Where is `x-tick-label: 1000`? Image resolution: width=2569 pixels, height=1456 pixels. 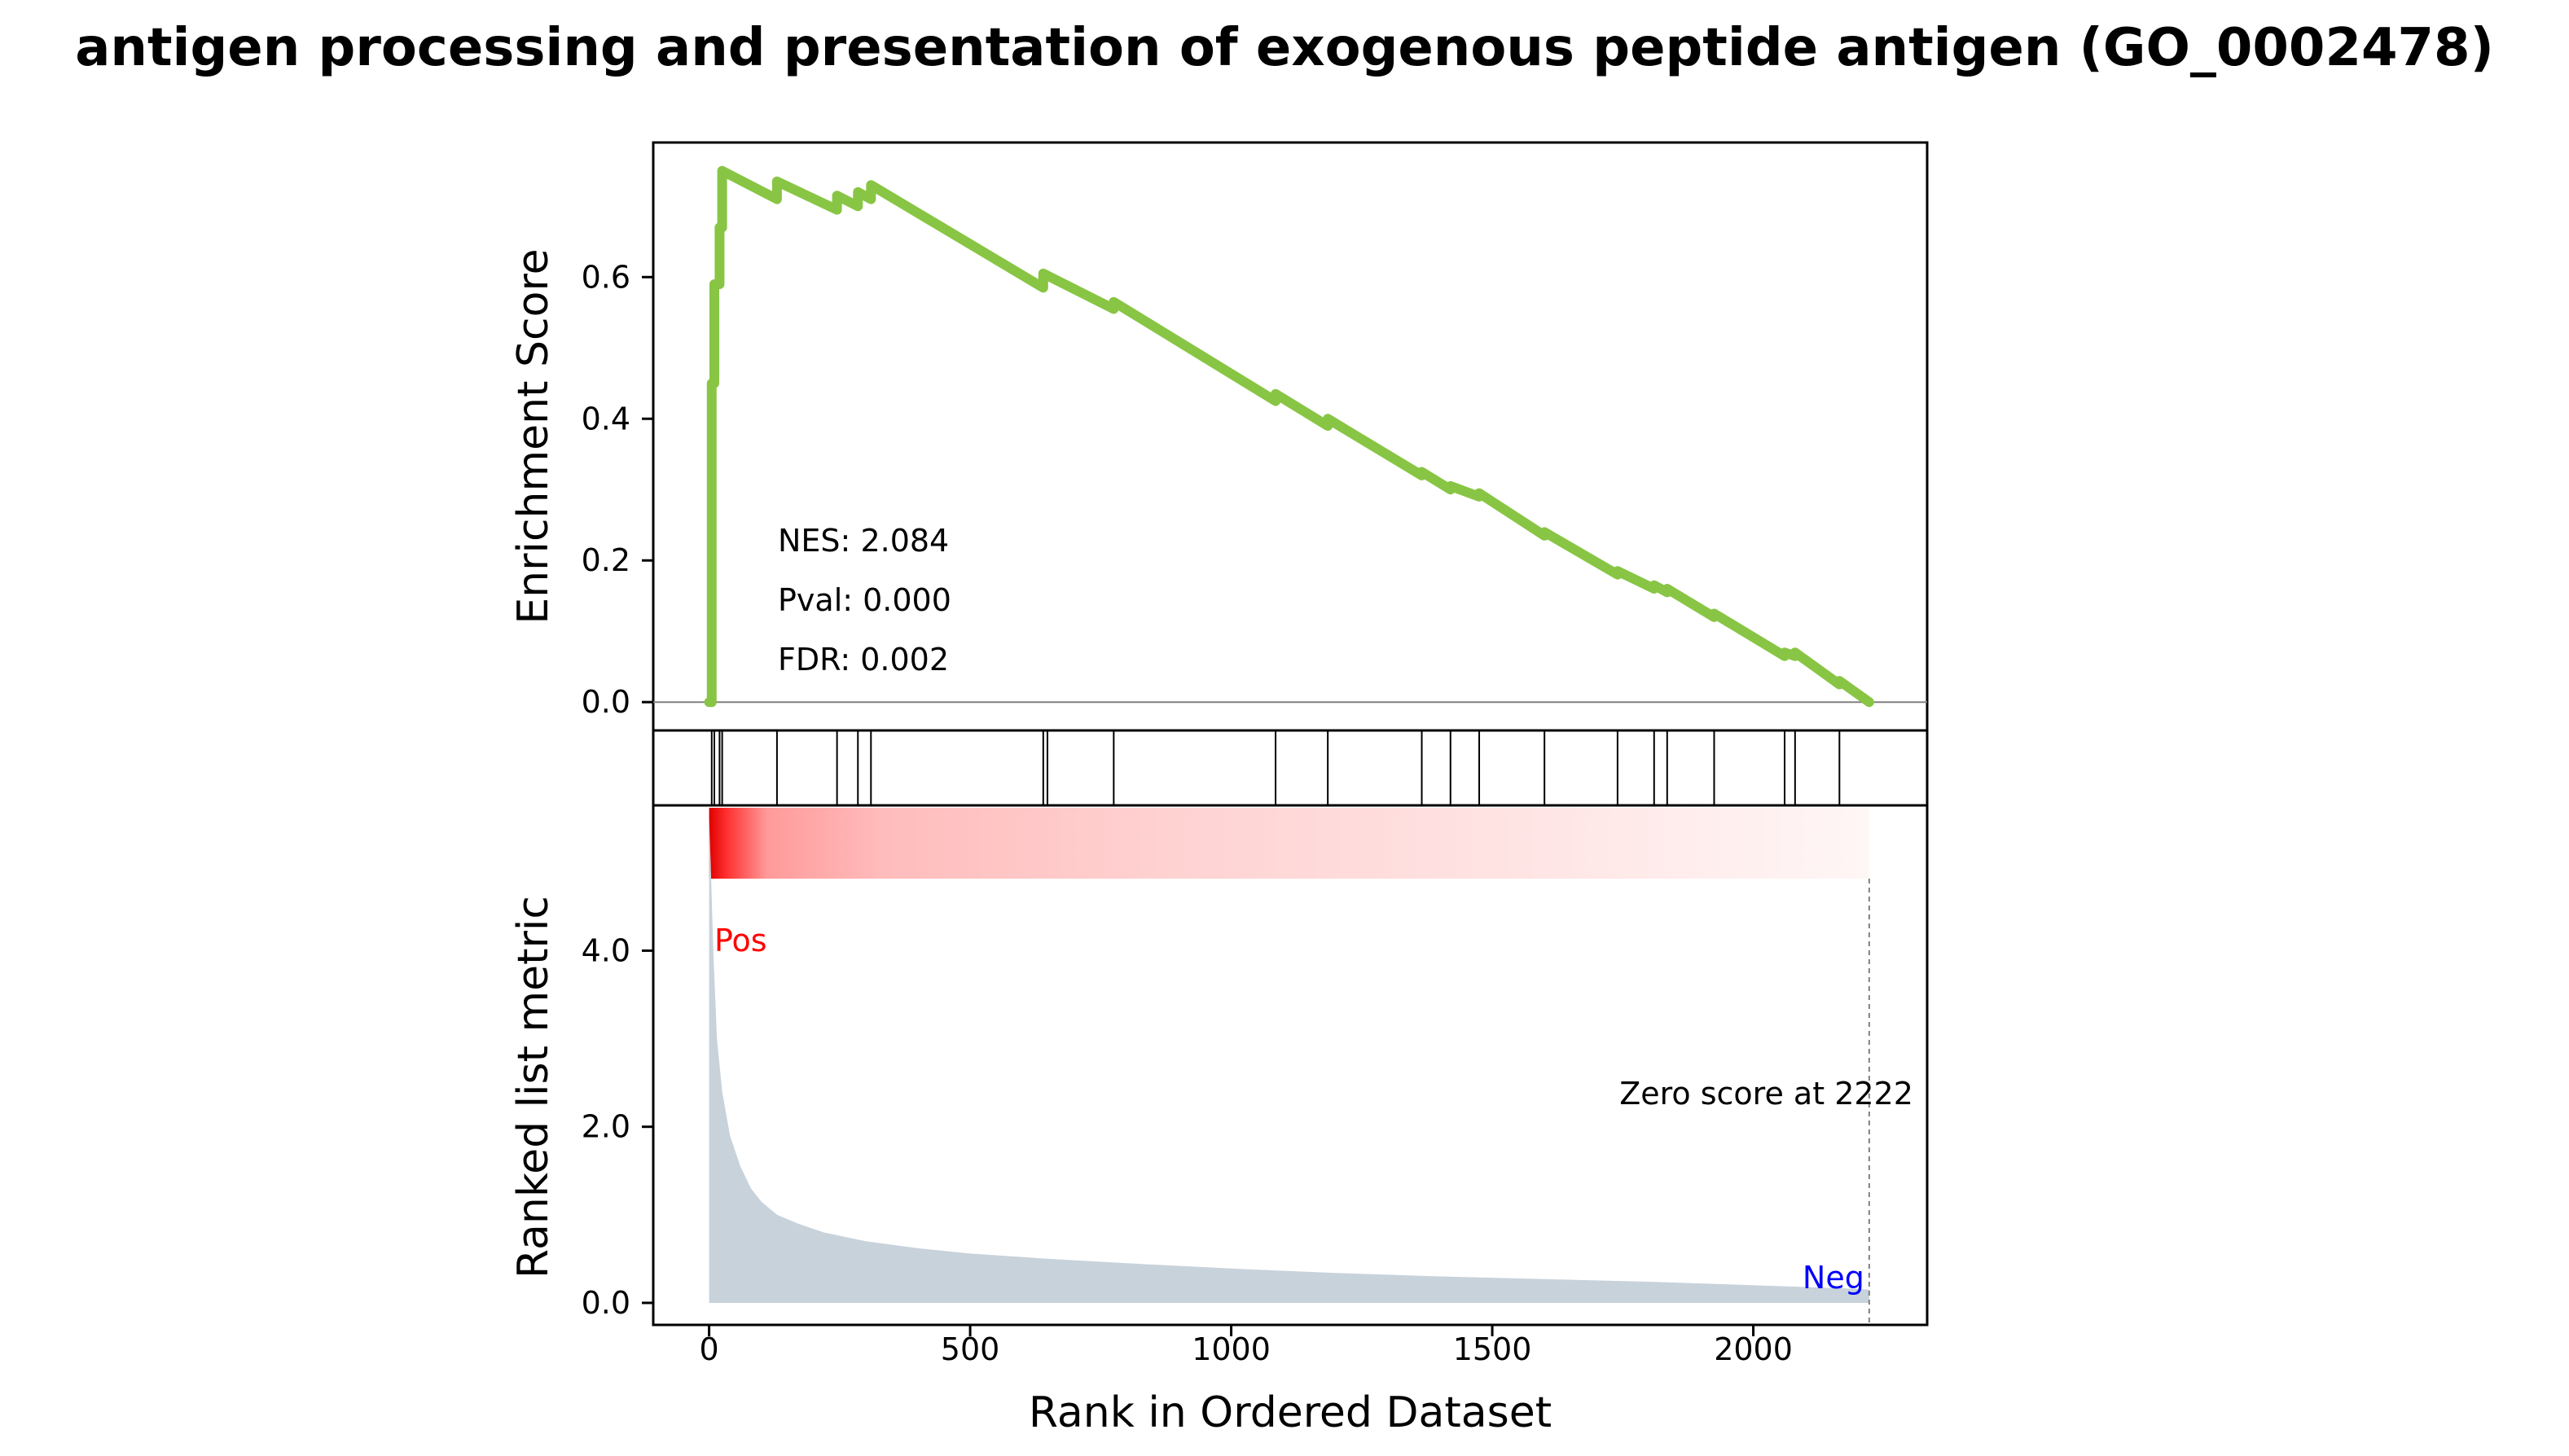 x-tick-label: 1000 is located at coordinates (1231, 1349).